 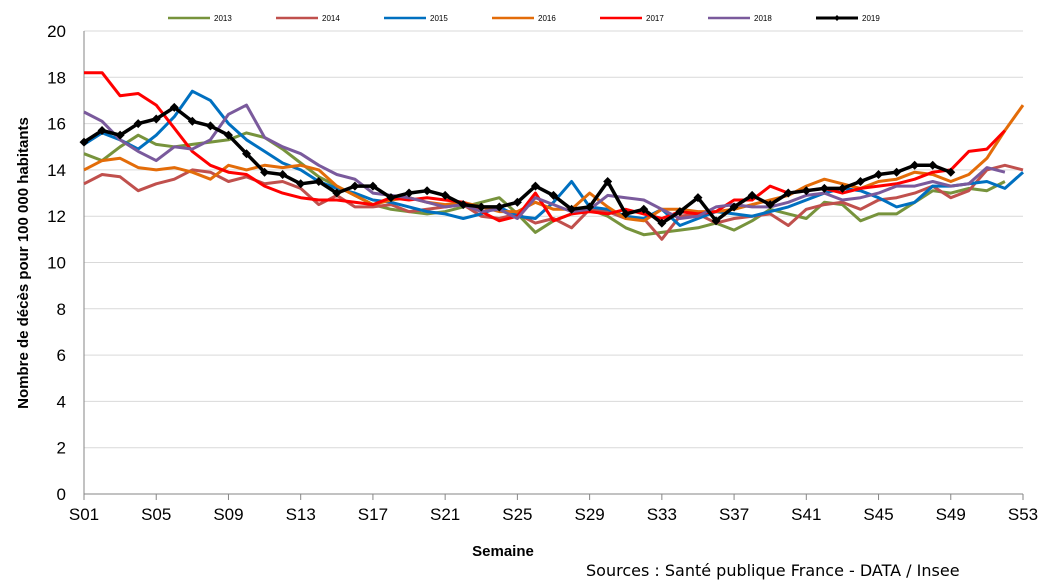 I want to click on x-tick-label: S13, so click(x=301, y=514).